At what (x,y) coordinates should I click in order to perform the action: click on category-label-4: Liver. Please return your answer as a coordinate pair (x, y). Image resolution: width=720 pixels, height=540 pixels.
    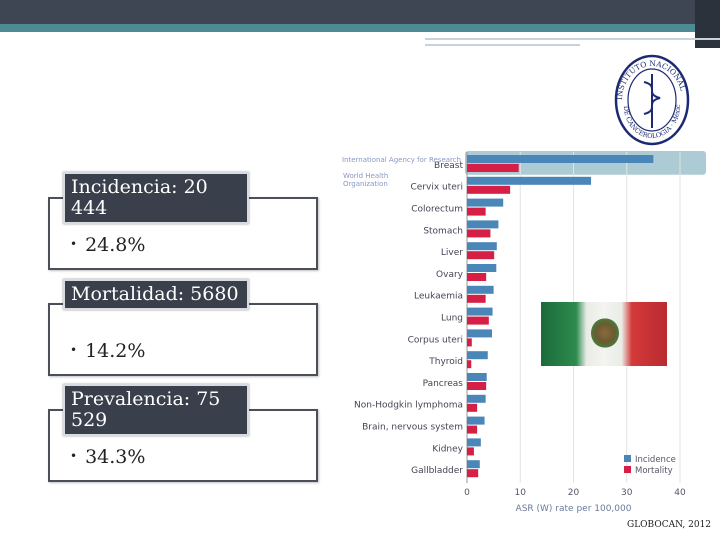
    Looking at the image, I should click on (452, 253).